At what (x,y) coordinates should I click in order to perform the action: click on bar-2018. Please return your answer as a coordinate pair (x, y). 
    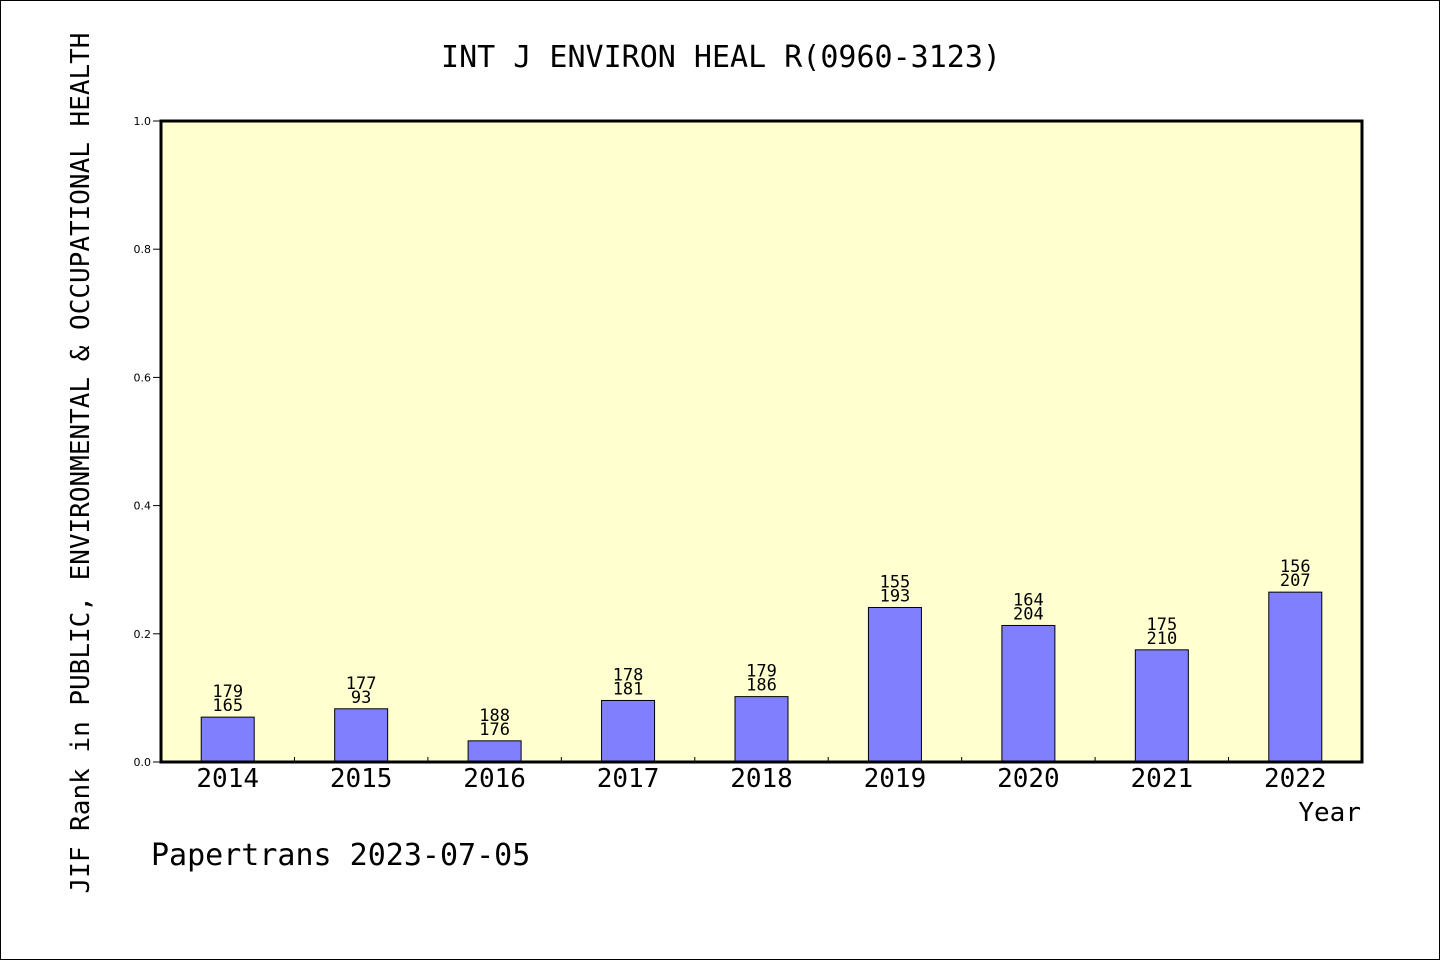
    Looking at the image, I should click on (761, 729).